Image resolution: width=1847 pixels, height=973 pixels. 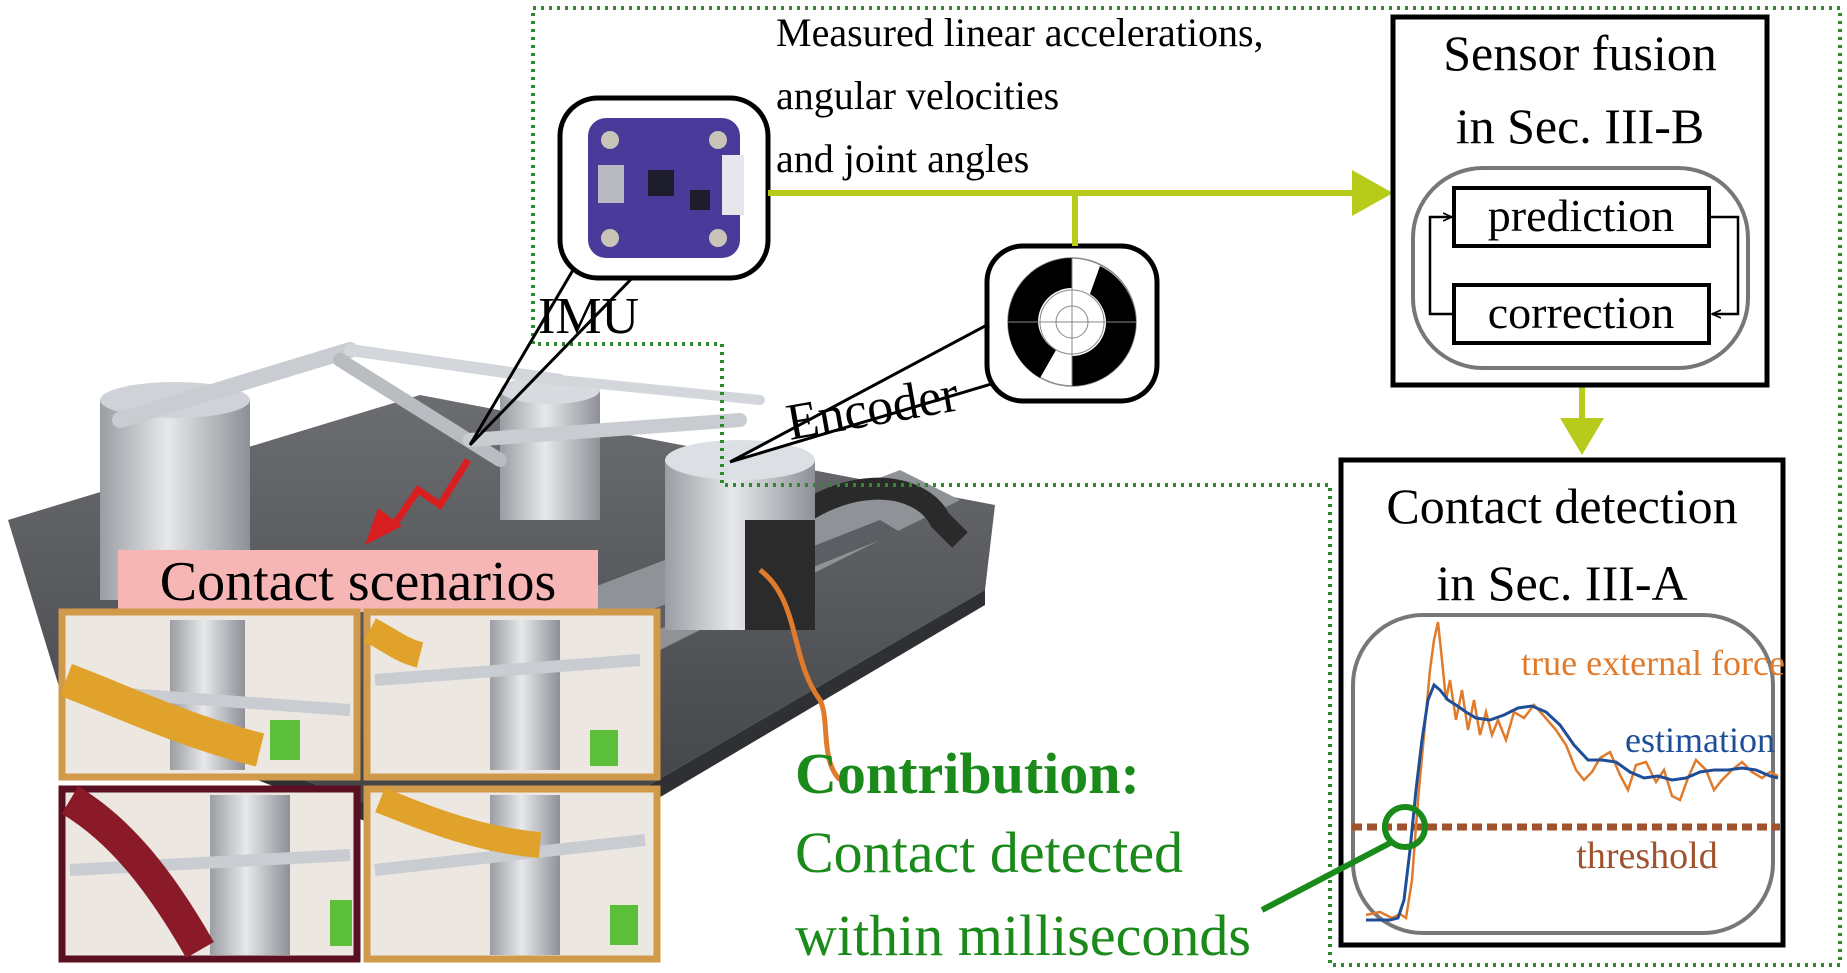 What do you see at coordinates (967, 773) in the screenshot?
I see `contribution-heading: Contribution:` at bounding box center [967, 773].